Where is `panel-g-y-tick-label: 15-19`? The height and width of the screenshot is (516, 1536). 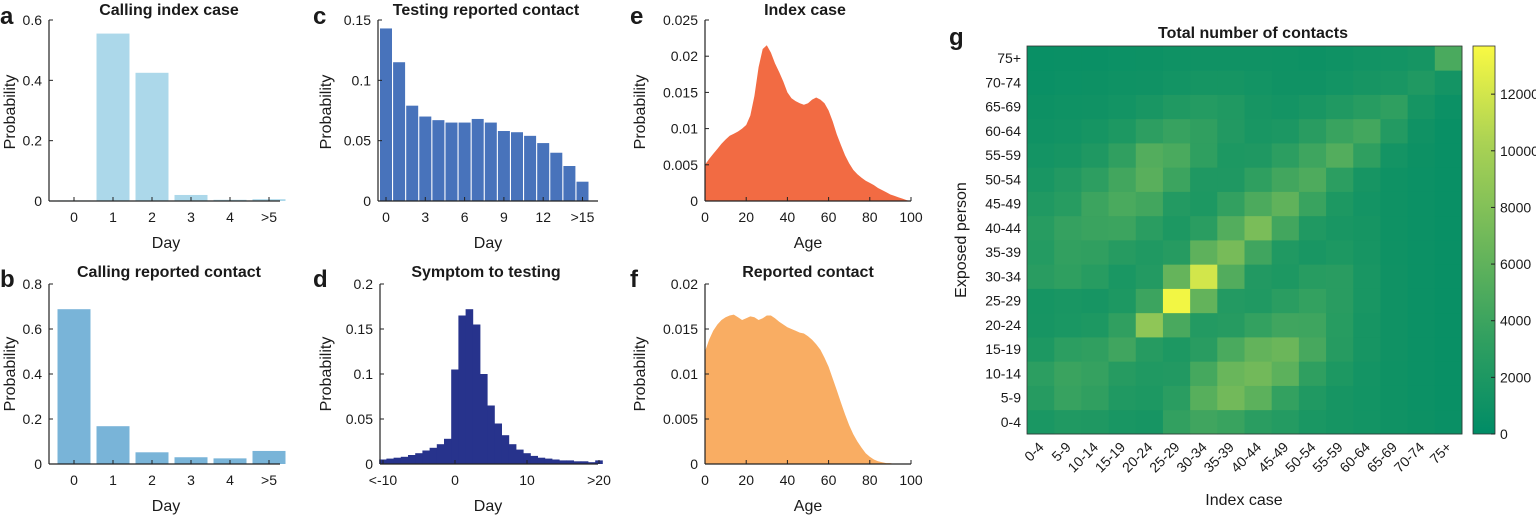 panel-g-y-tick-label: 15-19 is located at coordinates (1003, 349).